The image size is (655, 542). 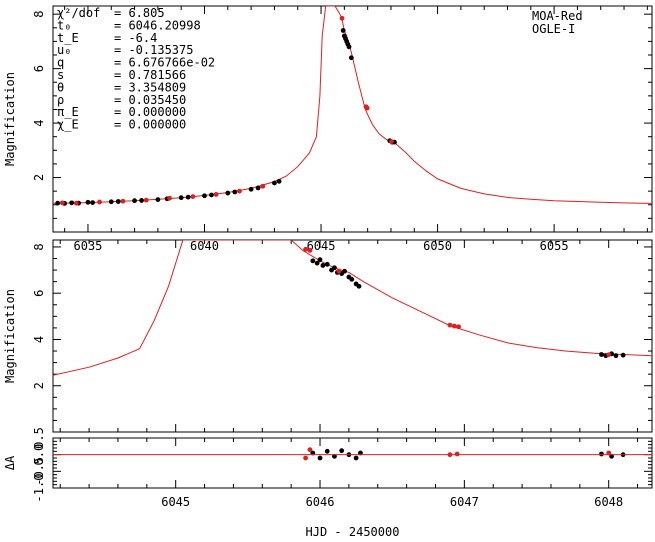 I want to click on x-tick-label: 6046, so click(x=320, y=502).